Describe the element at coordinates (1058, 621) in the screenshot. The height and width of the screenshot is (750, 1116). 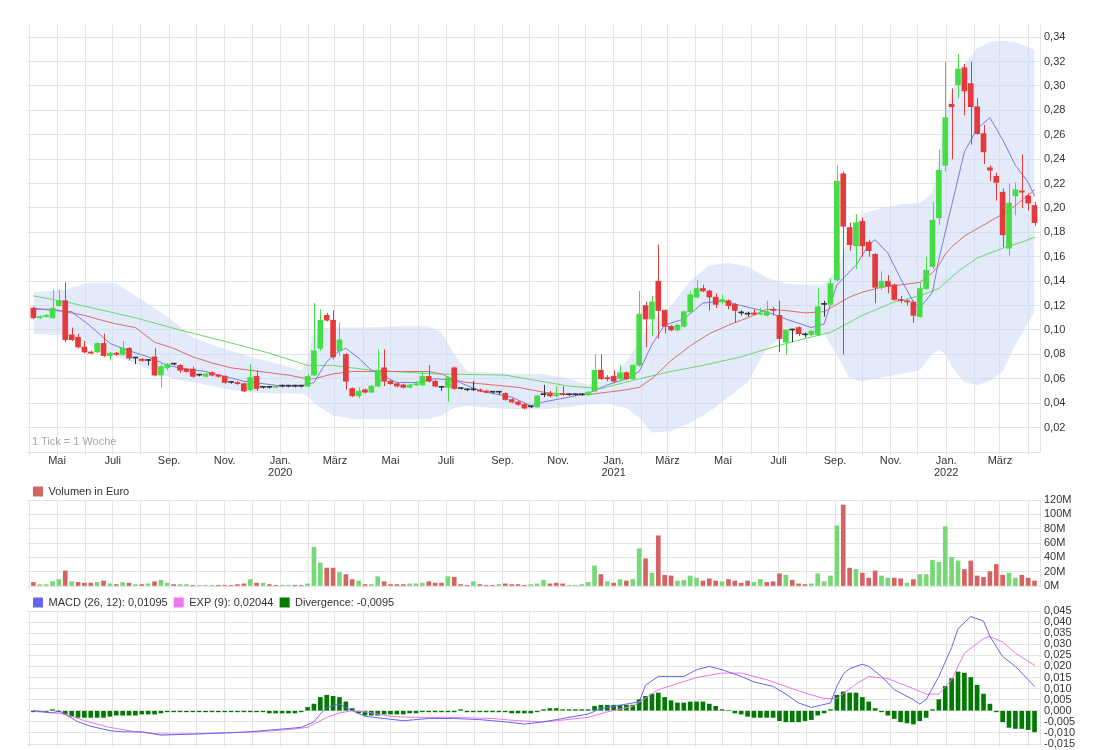
I see `y-tick-label: 0,040` at that location.